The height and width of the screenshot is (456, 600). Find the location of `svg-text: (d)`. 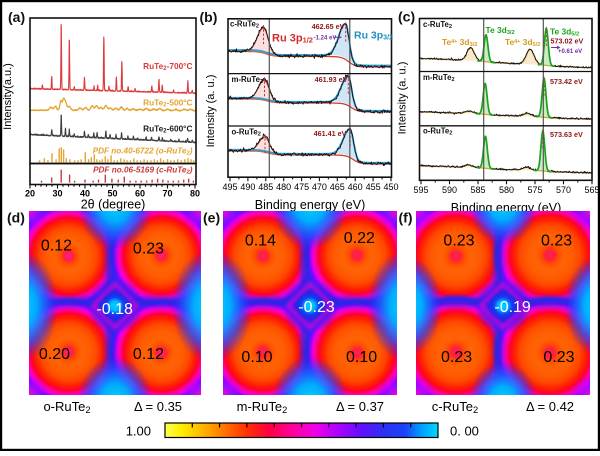

svg-text: (d) is located at coordinates (16, 218).